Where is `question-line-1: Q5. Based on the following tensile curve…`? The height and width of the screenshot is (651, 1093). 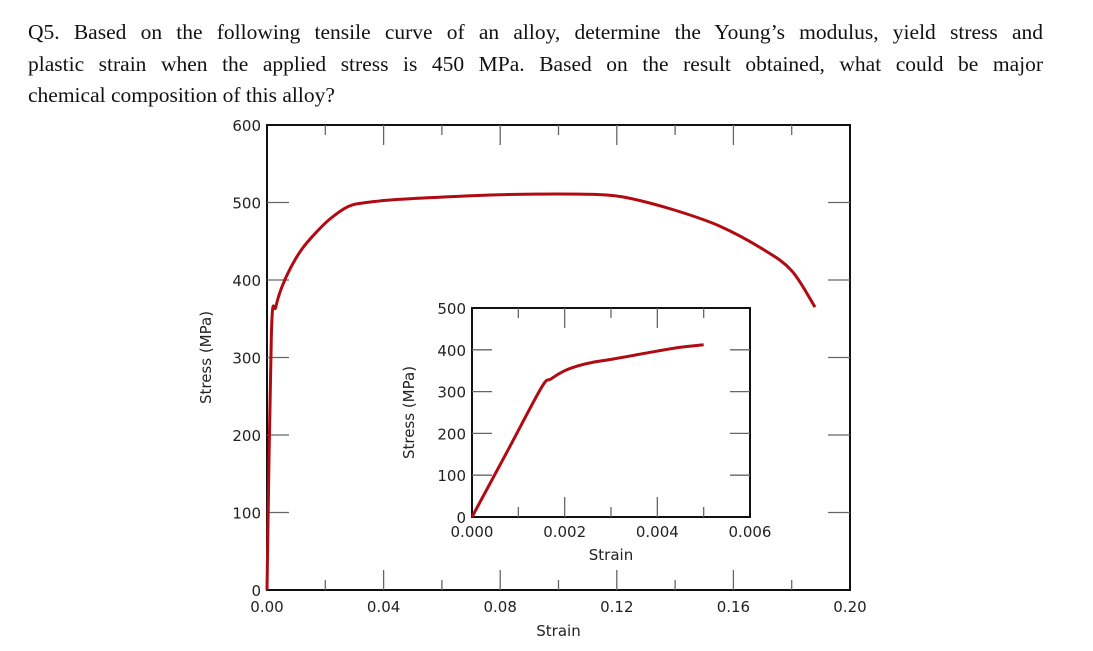 question-line-1: Q5. Based on the following tensile curve… is located at coordinates (535, 32).